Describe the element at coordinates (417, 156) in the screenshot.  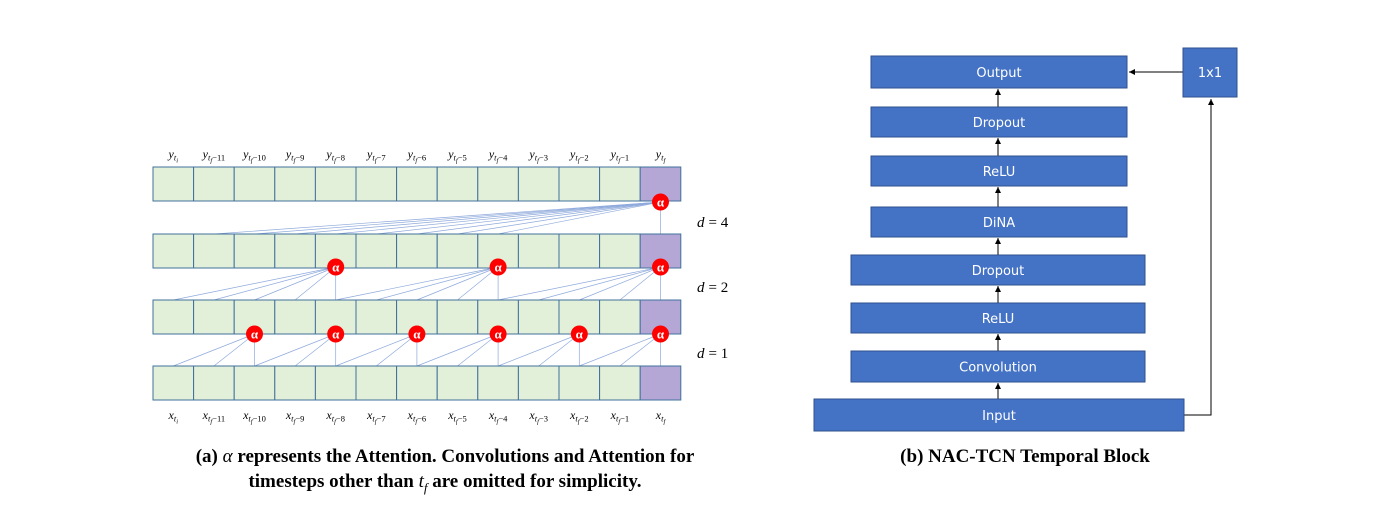
I see `output-timestep-label: ytf−6` at that location.